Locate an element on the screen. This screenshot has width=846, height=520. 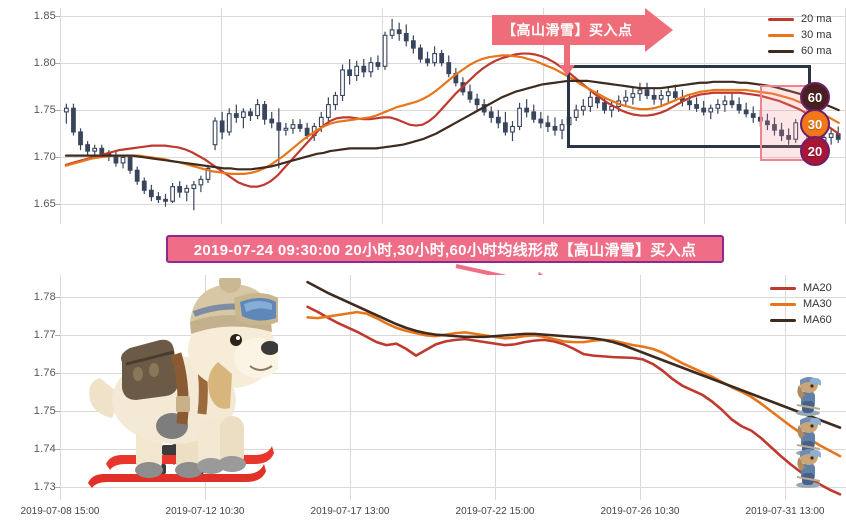
x-tick-label: 2019-07-26 10:30 is located at coordinates (640, 511).